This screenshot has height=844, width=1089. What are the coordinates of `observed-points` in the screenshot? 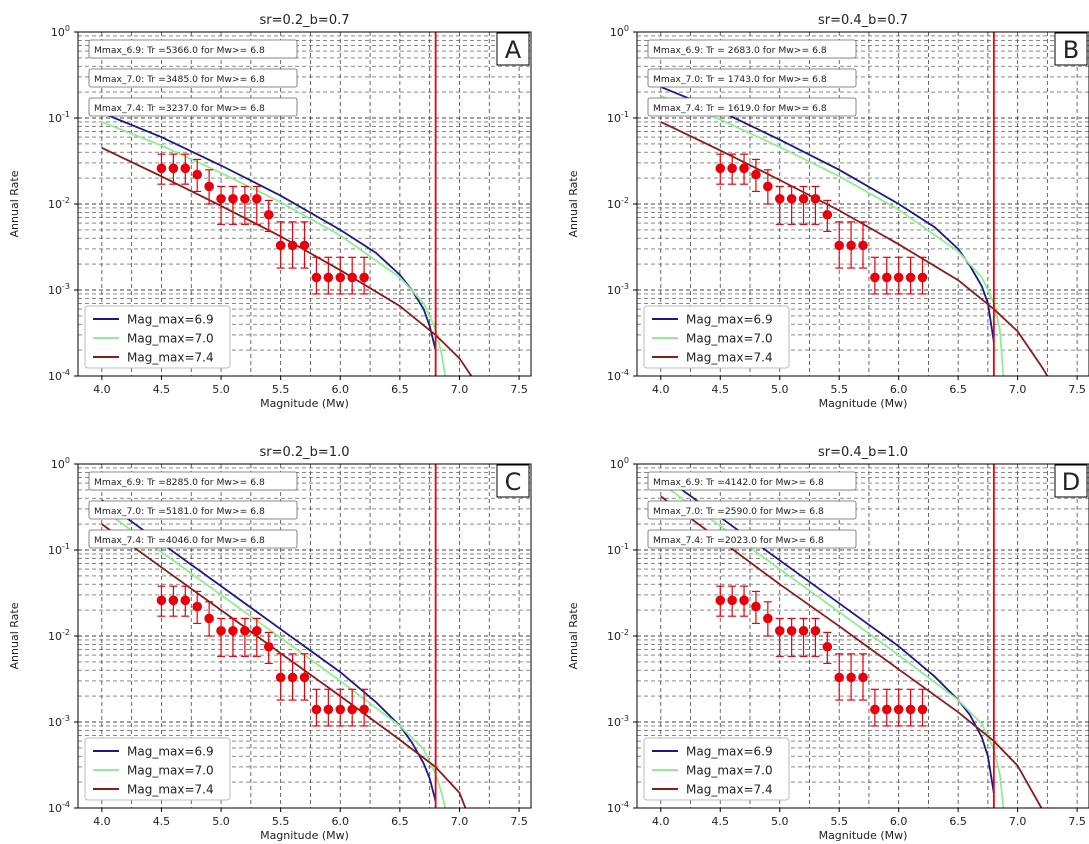 It's located at (821, 656).